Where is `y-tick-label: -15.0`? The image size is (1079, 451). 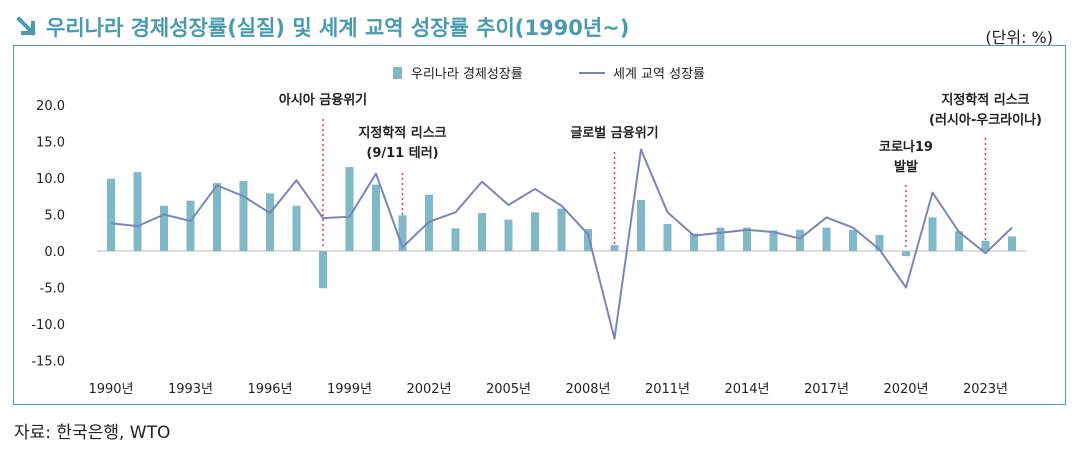
y-tick-label: -15.0 is located at coordinates (48, 362).